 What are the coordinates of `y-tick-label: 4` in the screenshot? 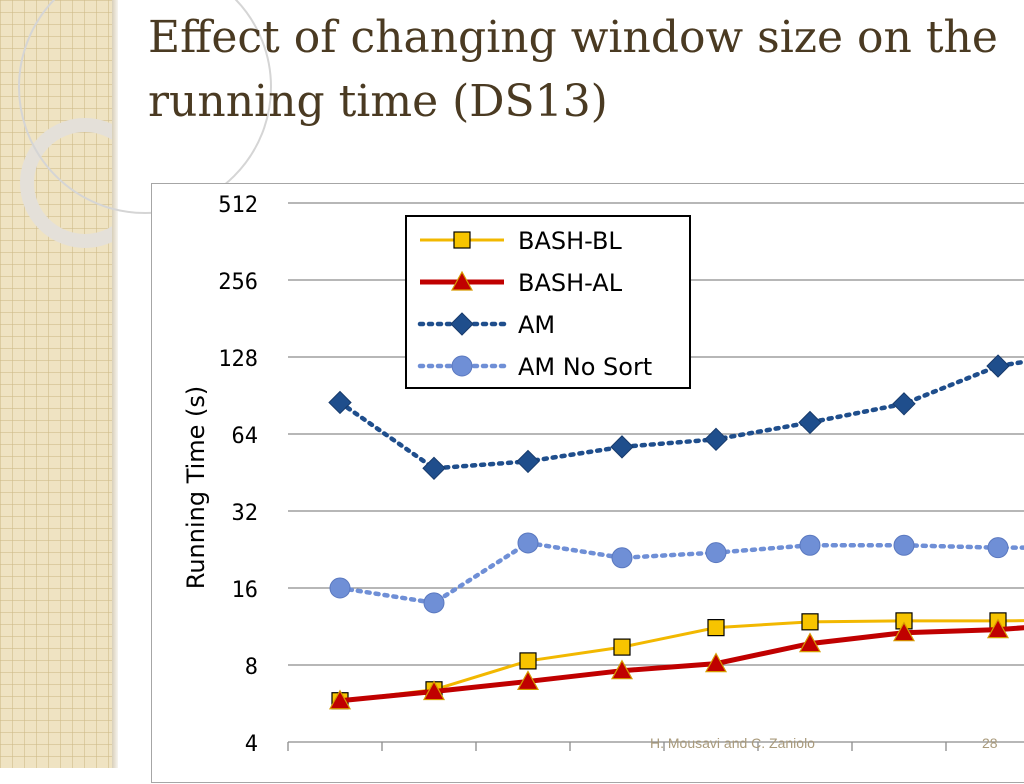 It's located at (251, 744).